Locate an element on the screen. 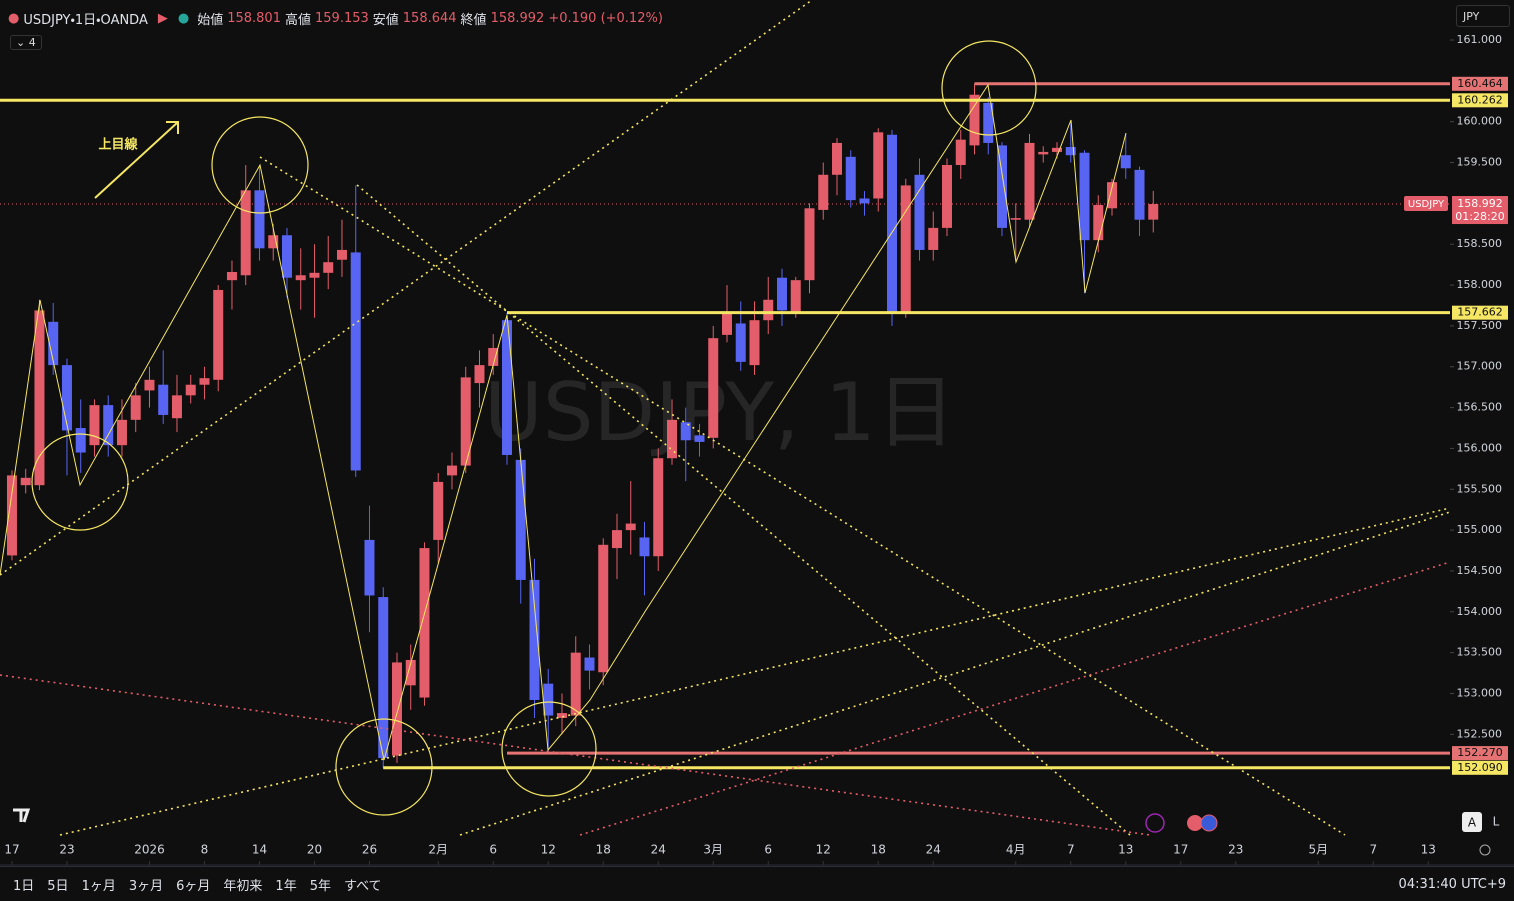 The width and height of the screenshot is (1514, 901). x-tick-label: 23 is located at coordinates (66, 850).